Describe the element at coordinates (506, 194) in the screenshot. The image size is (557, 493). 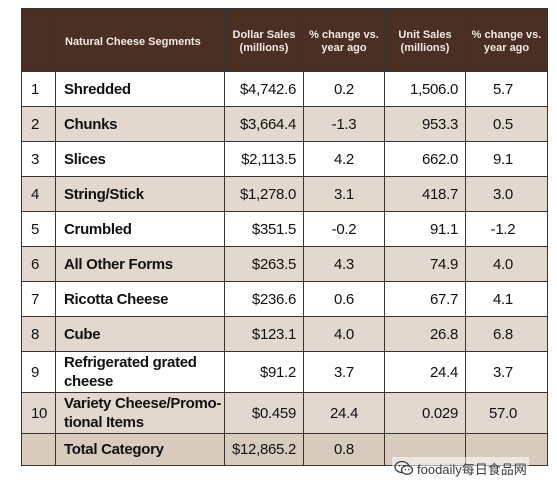
I see `unit-change: 3.0` at that location.